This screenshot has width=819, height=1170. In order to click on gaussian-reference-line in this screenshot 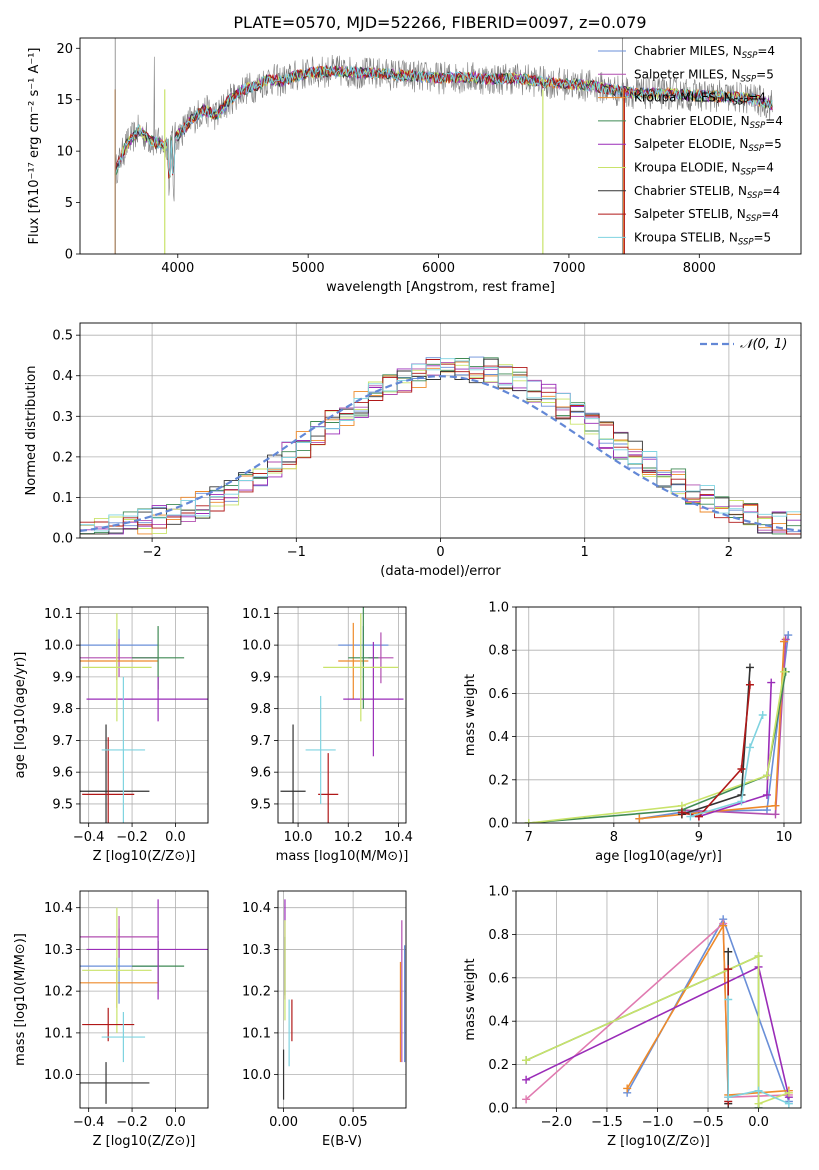, I will do `click(440, 453)`.